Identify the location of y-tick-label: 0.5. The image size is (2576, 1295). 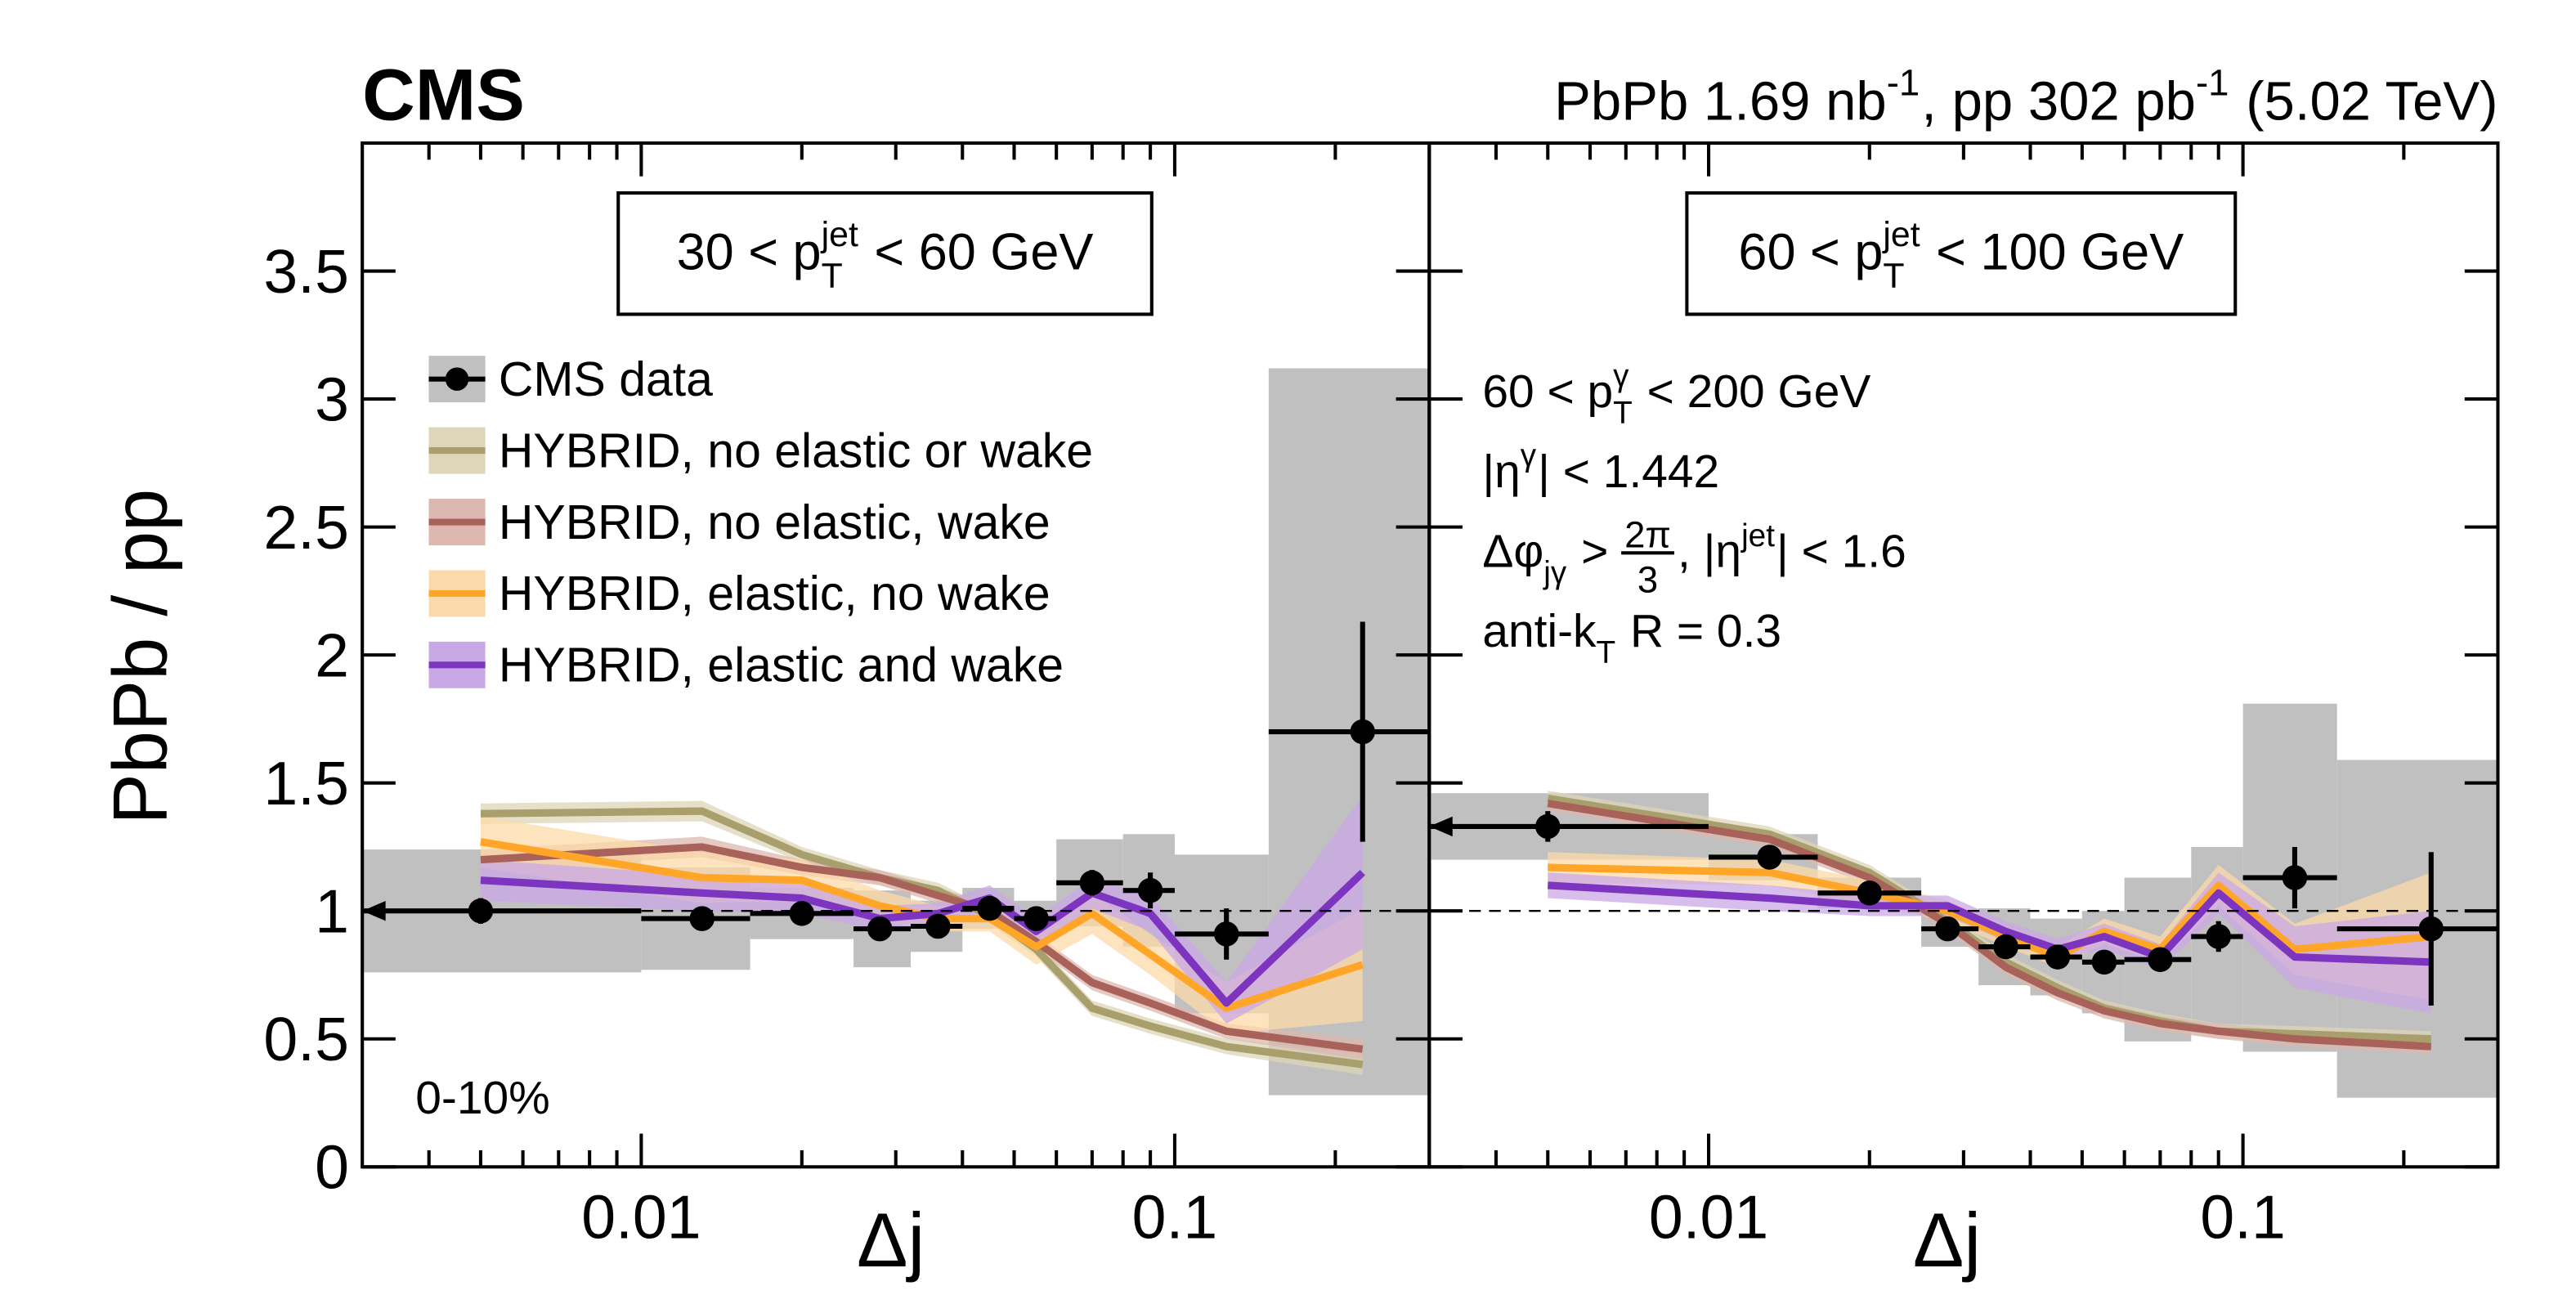
(306, 1039).